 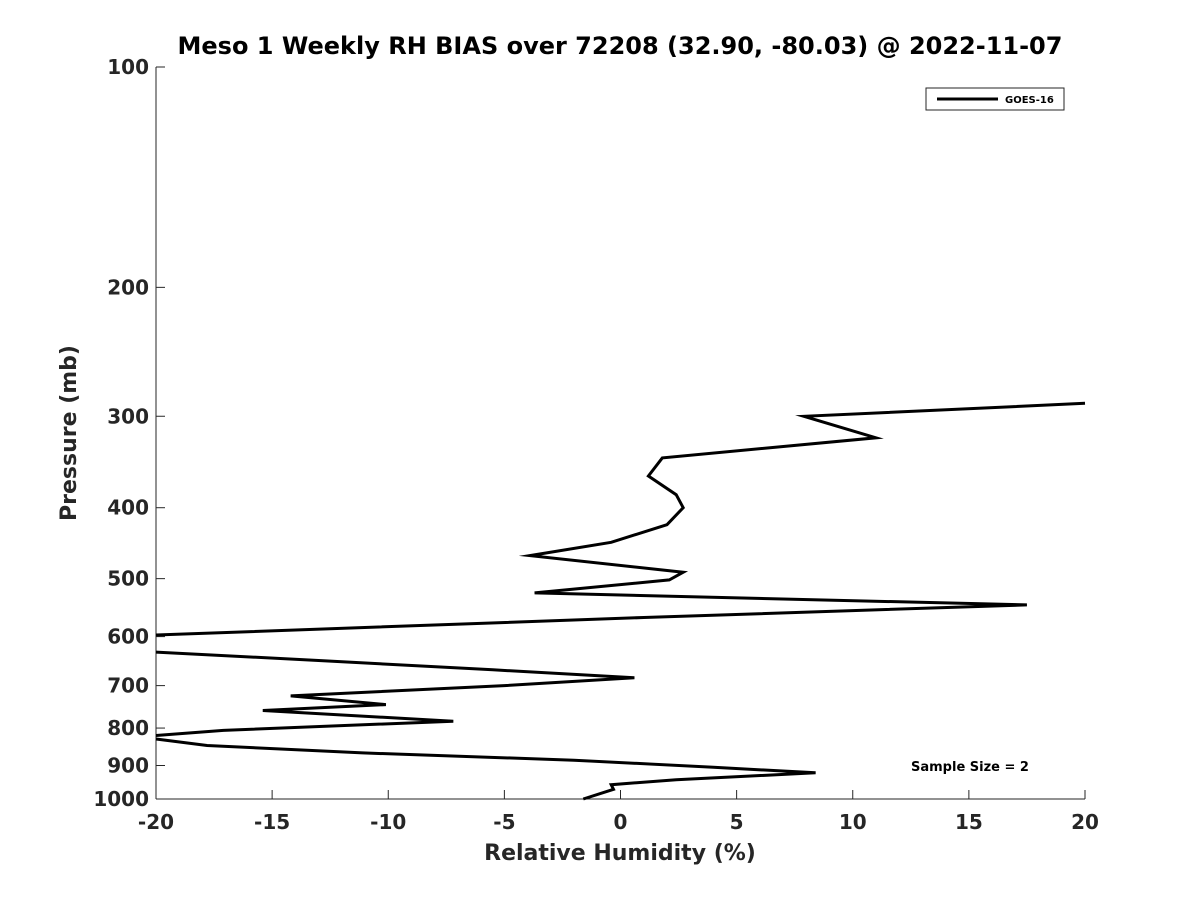 I want to click on y-tick-label: 700, so click(x=128, y=686).